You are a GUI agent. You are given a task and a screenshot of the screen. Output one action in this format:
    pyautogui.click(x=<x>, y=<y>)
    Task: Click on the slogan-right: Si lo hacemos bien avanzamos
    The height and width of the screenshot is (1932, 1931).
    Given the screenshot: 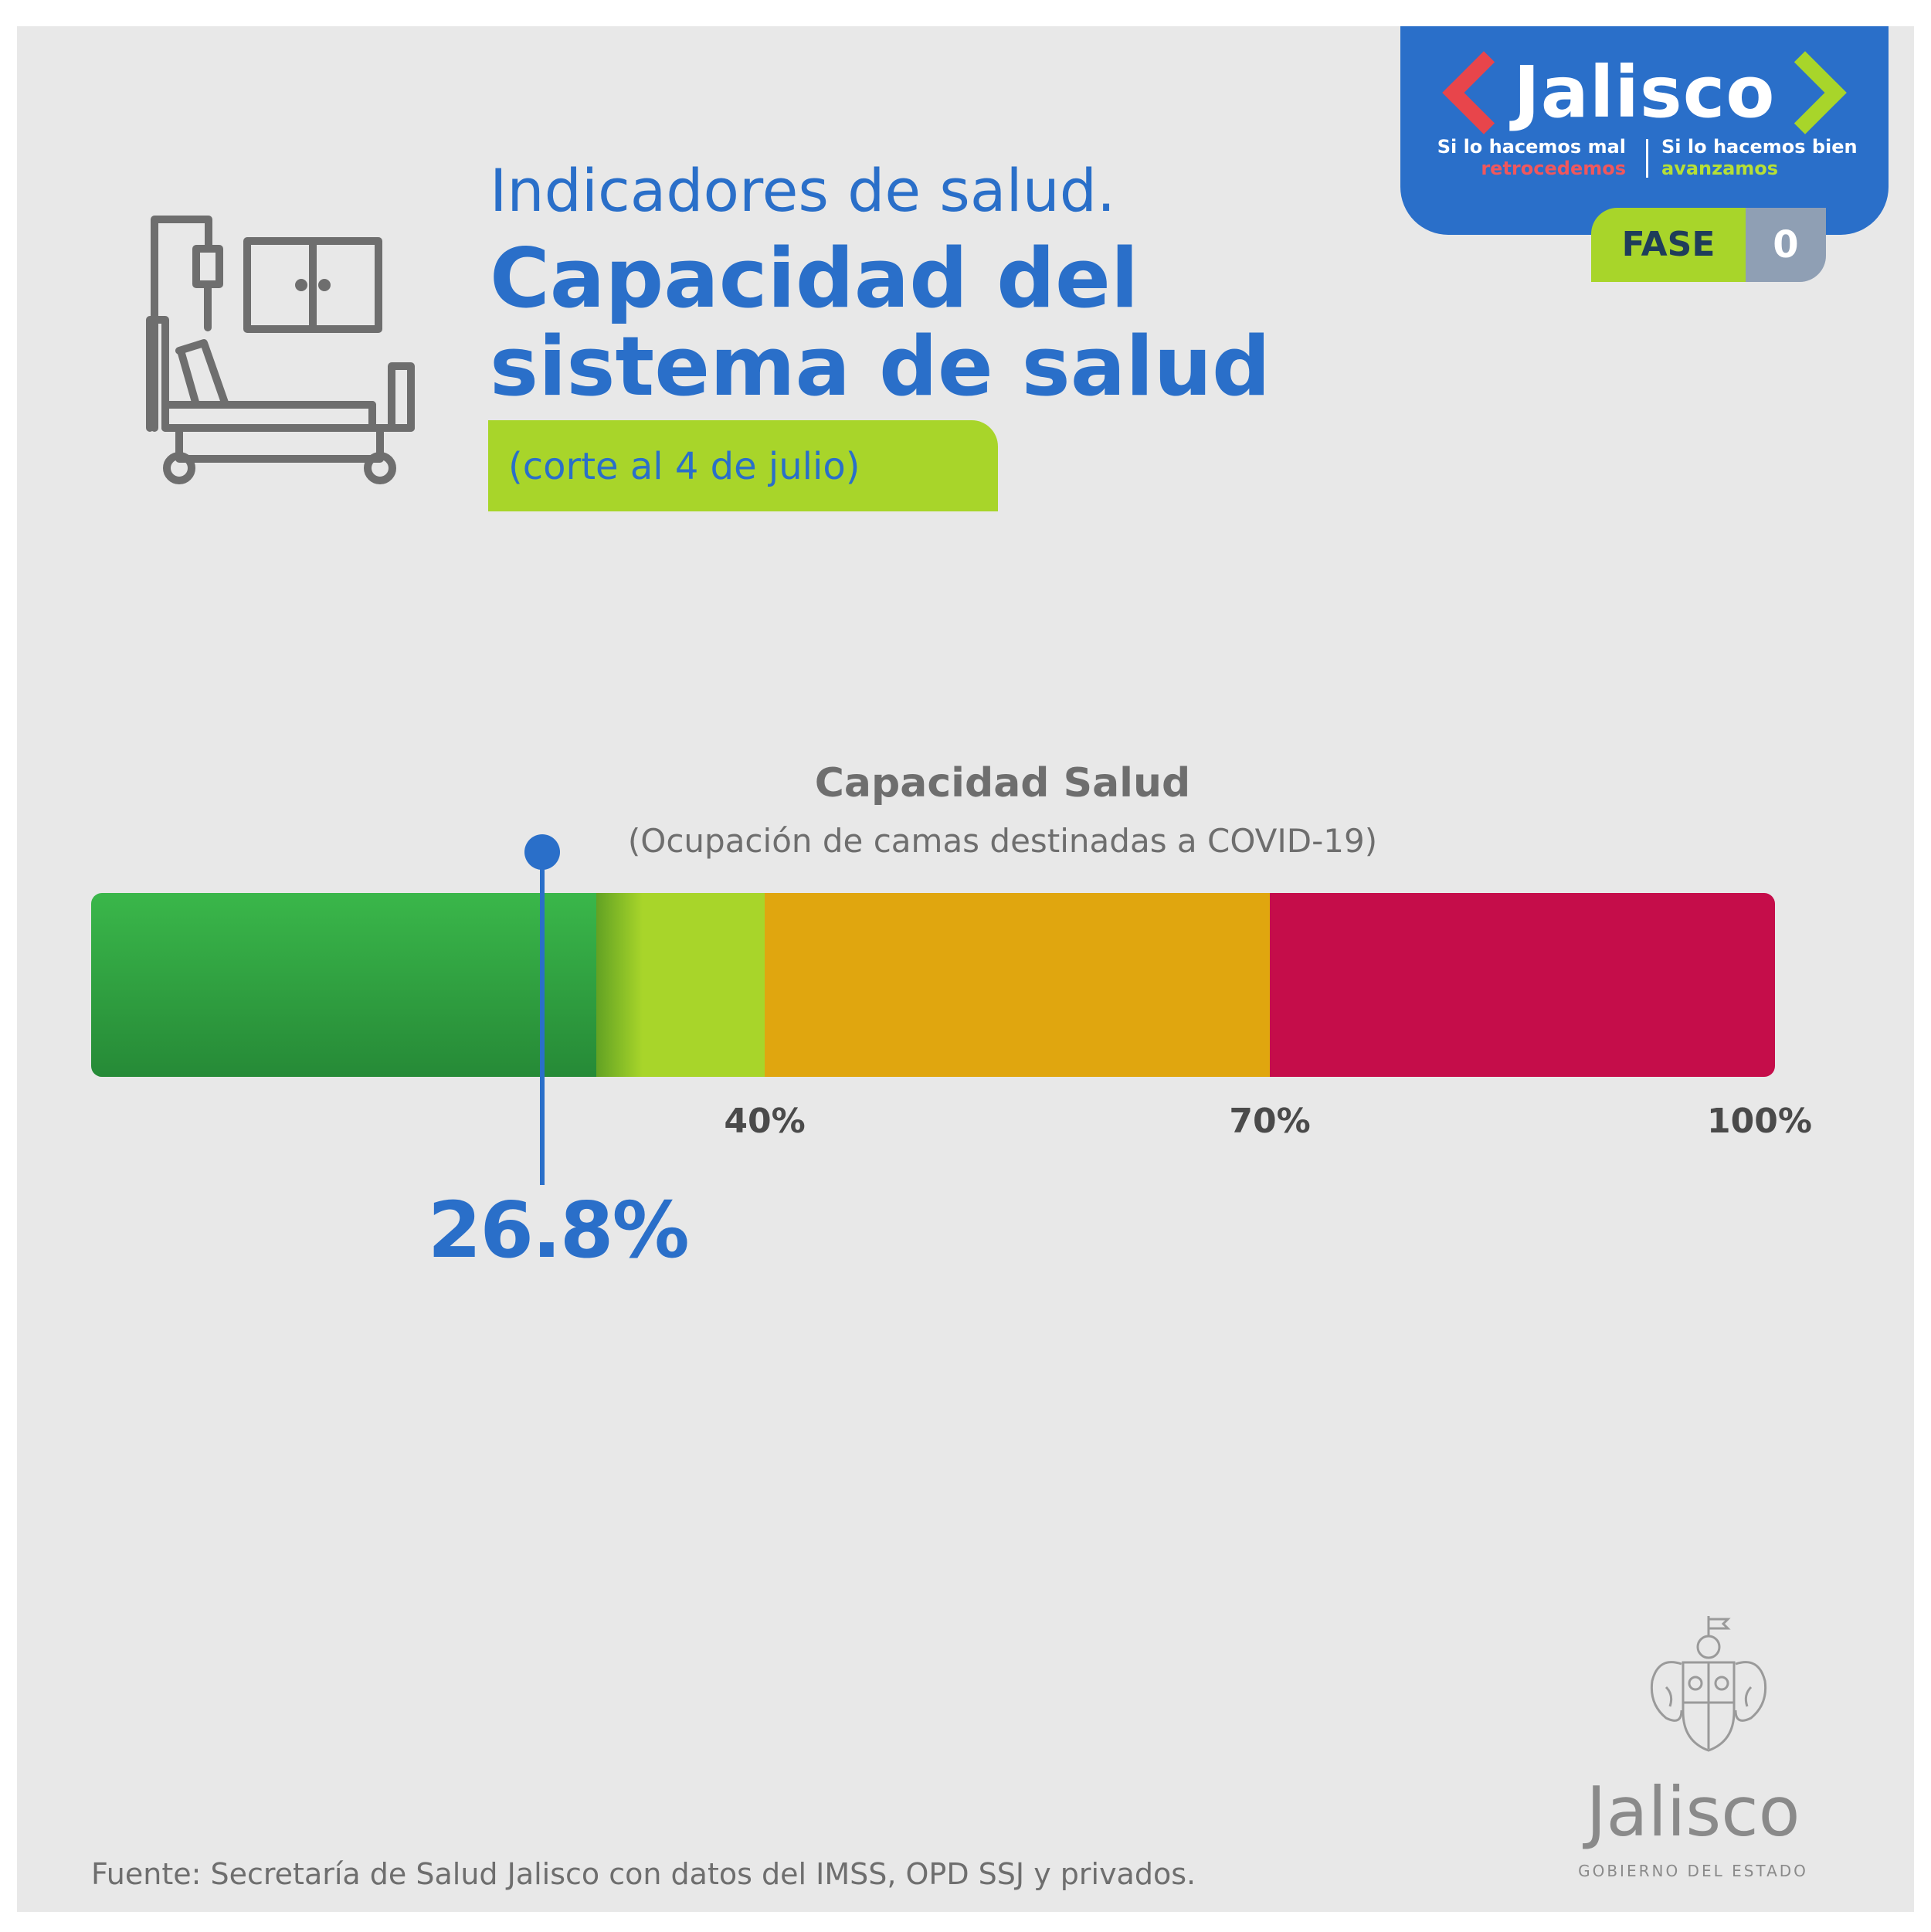 What is the action you would take?
    pyautogui.click(x=1759, y=158)
    